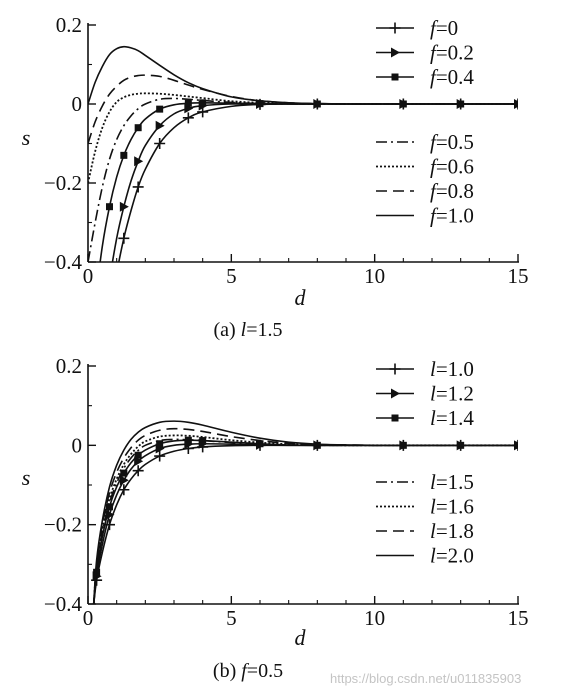 The image size is (566, 691). What do you see at coordinates (452, 556) in the screenshot?
I see `legend-label: l=2.0` at bounding box center [452, 556].